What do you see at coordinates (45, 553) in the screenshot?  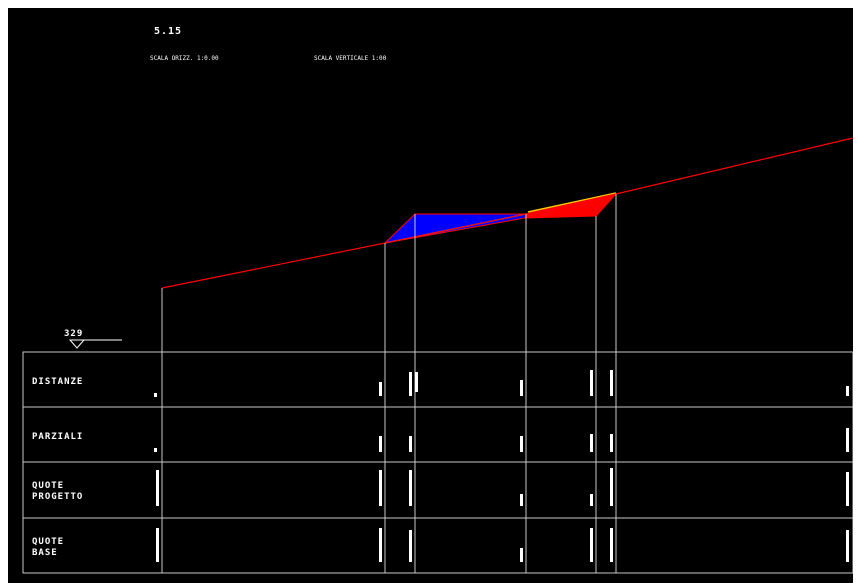 I see `row-label-quote-base-2: BASE` at bounding box center [45, 553].